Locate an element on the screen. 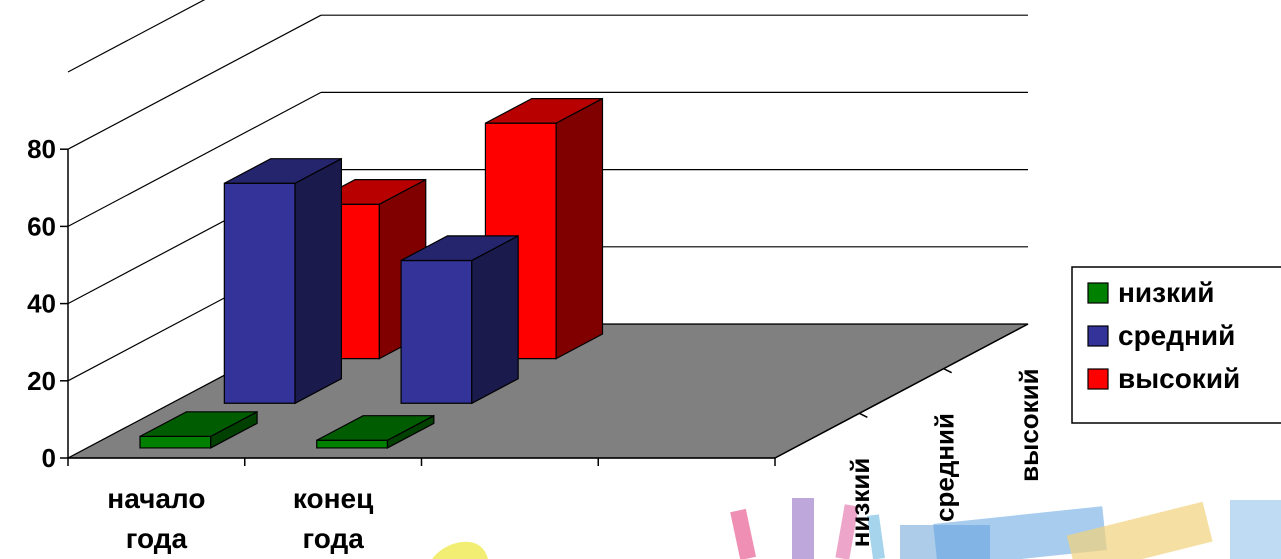 This screenshot has height=559, width=1281. depth-axis is located at coordinates (901, 391).